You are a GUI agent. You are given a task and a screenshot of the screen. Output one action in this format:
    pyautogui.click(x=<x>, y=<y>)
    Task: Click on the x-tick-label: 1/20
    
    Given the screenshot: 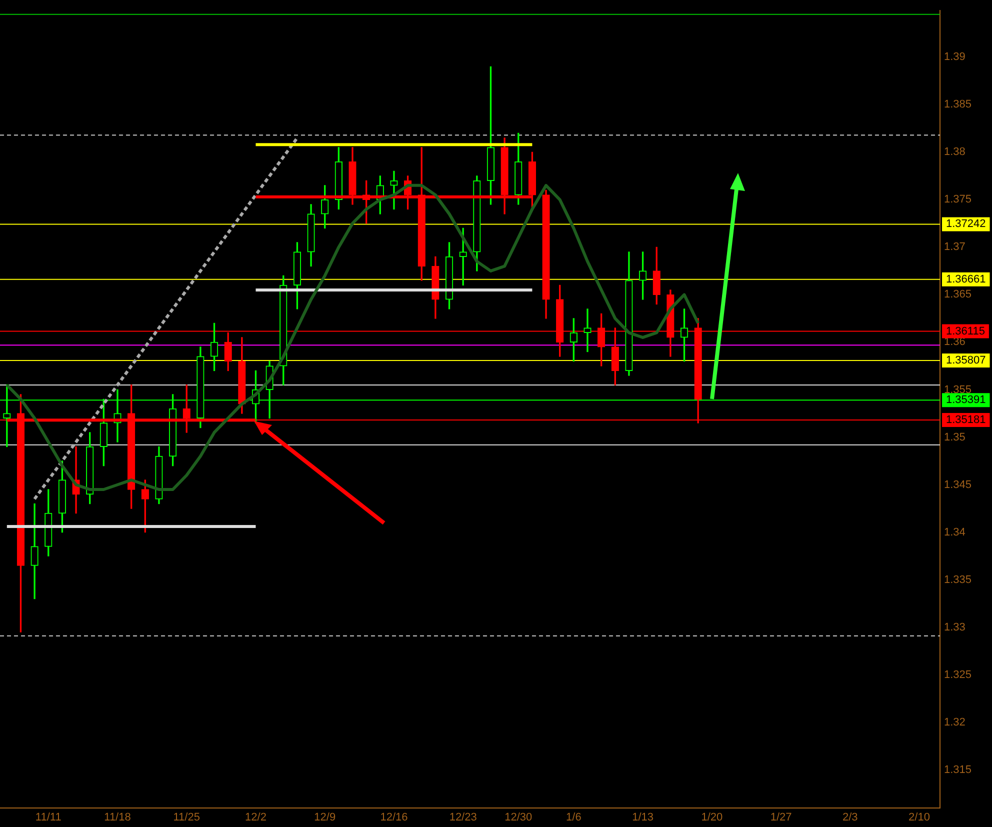 What is the action you would take?
    pyautogui.click(x=712, y=817)
    